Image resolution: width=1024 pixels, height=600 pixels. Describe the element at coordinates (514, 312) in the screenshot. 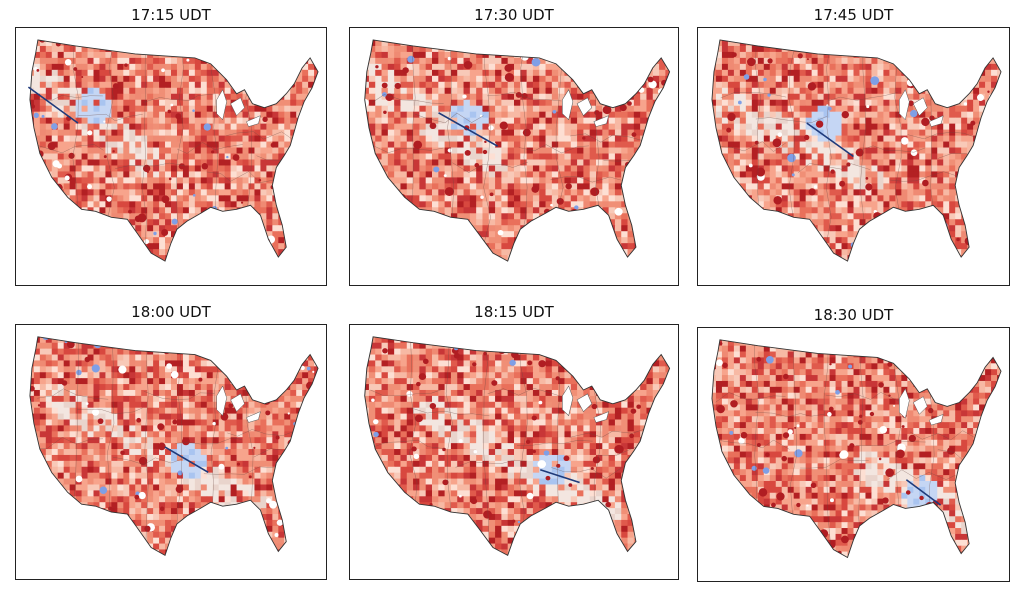

I see `panel-title: 18:15 UDT` at that location.